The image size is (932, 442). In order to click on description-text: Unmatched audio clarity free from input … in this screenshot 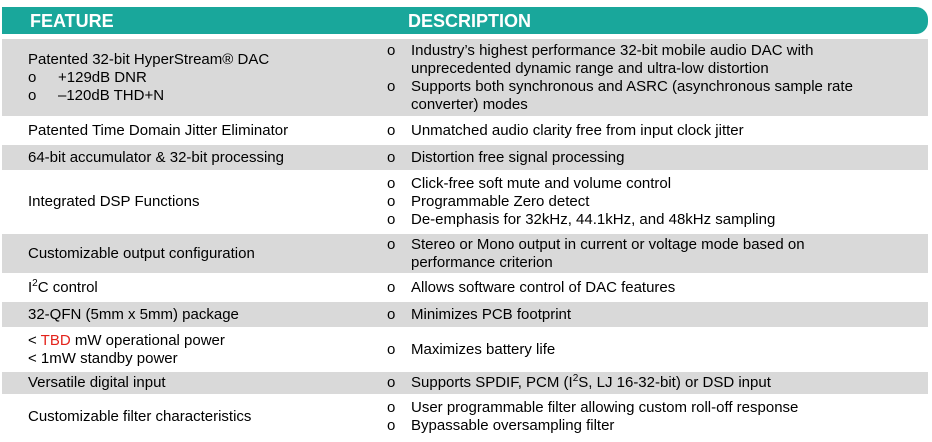, I will do `click(577, 130)`.